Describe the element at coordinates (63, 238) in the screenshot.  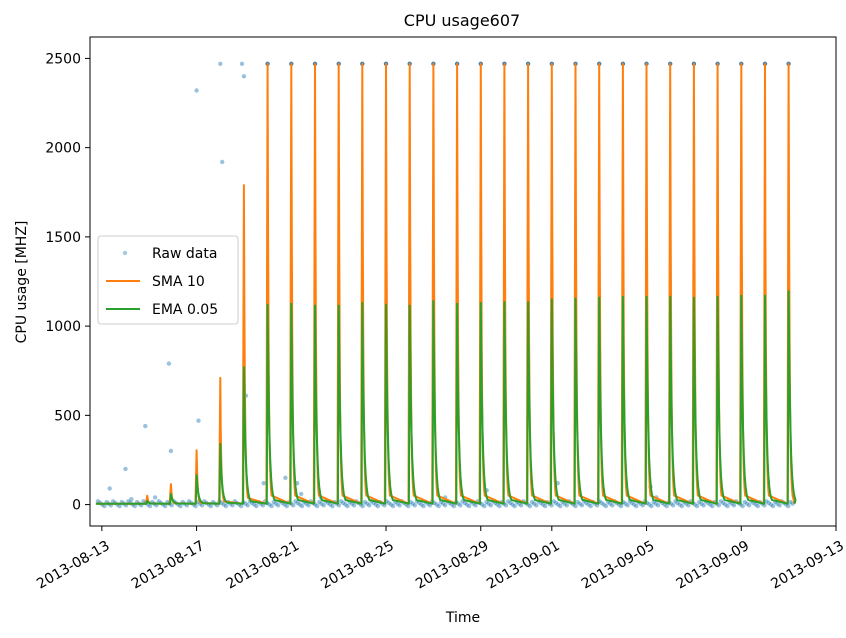
I see `y-tick-label: 1500` at that location.